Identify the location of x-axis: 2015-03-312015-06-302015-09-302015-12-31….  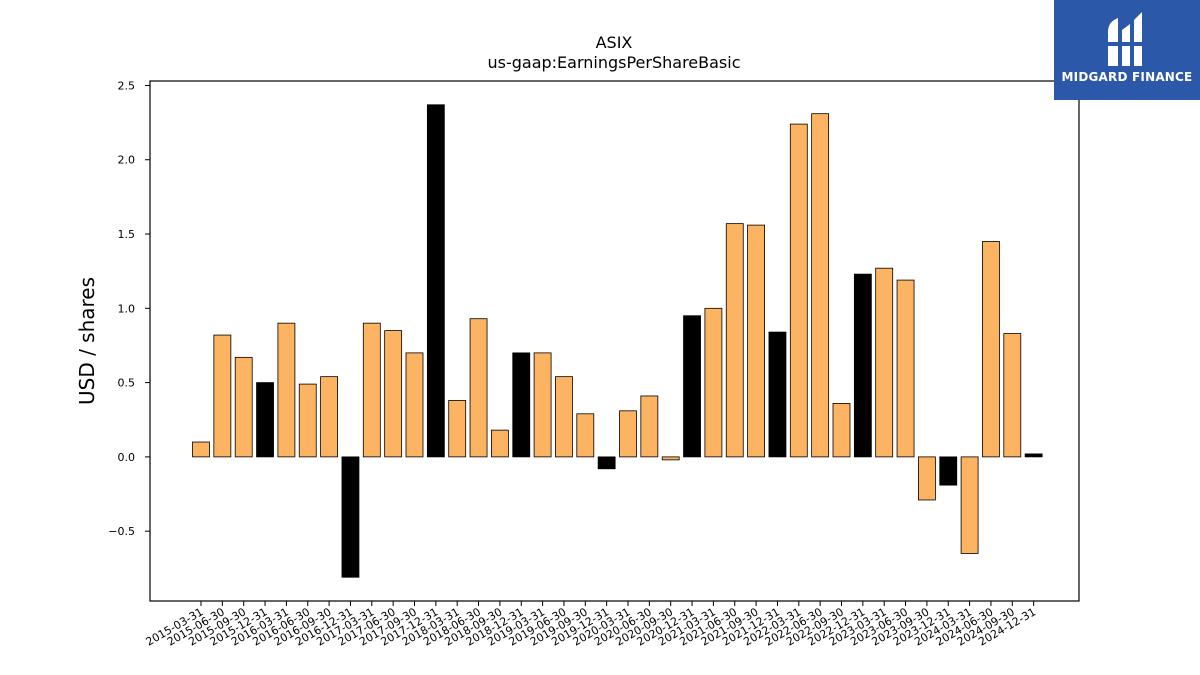
(591, 625).